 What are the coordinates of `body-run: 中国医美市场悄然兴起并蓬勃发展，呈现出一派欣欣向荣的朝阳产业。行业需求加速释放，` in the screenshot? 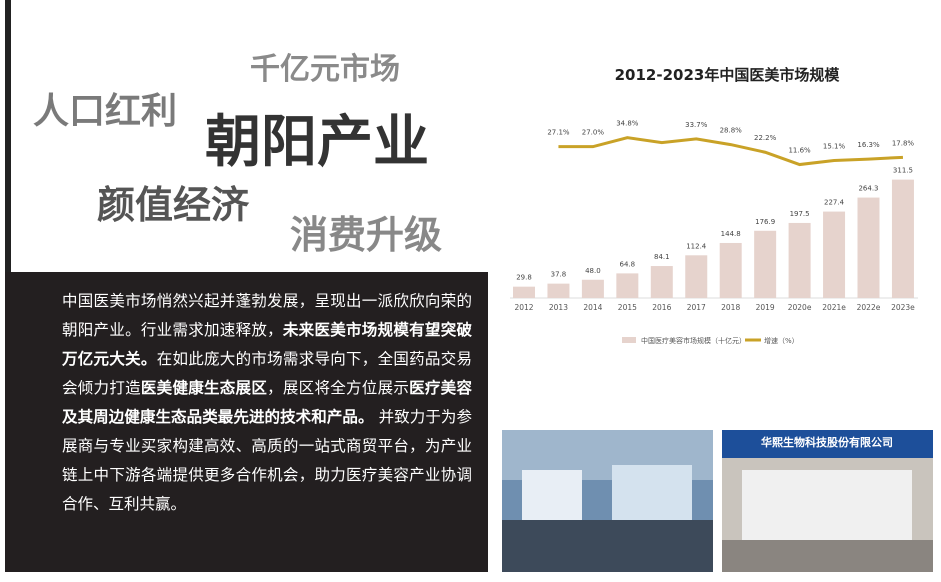 It's located at (267, 315).